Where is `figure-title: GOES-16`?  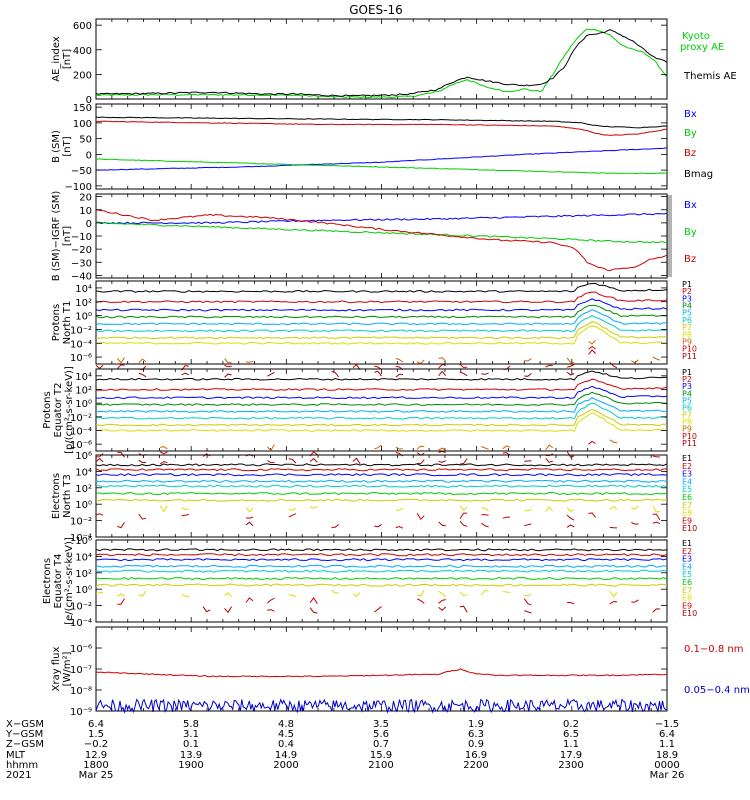
figure-title: GOES-16 is located at coordinates (376, 10).